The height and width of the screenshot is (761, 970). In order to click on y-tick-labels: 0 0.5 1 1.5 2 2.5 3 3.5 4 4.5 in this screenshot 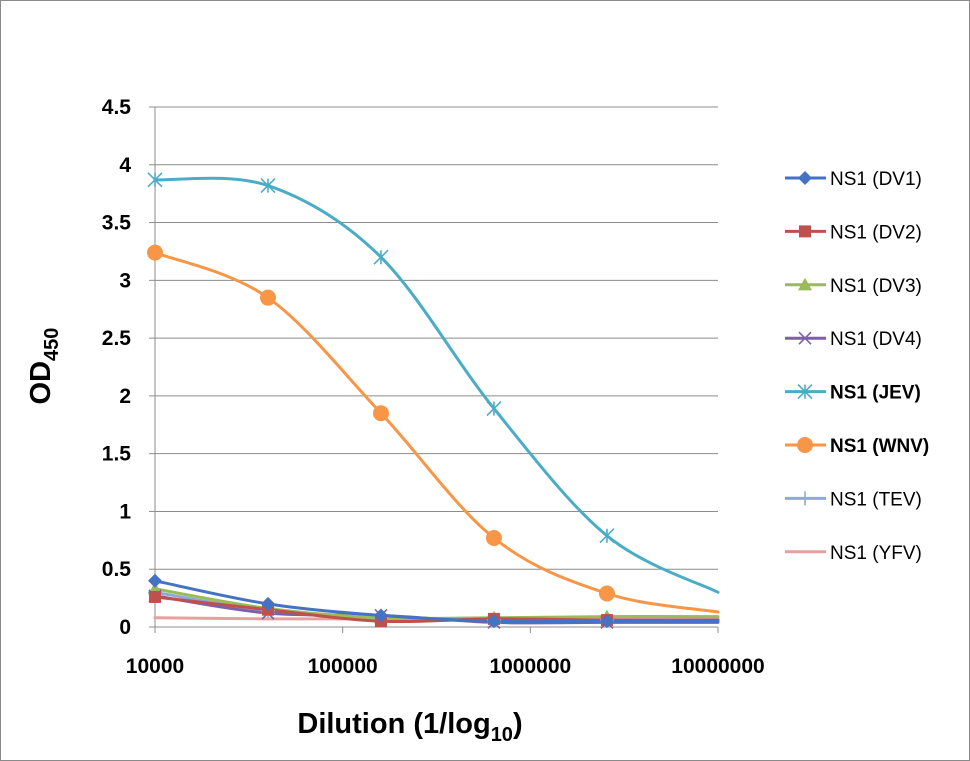, I will do `click(117, 367)`.